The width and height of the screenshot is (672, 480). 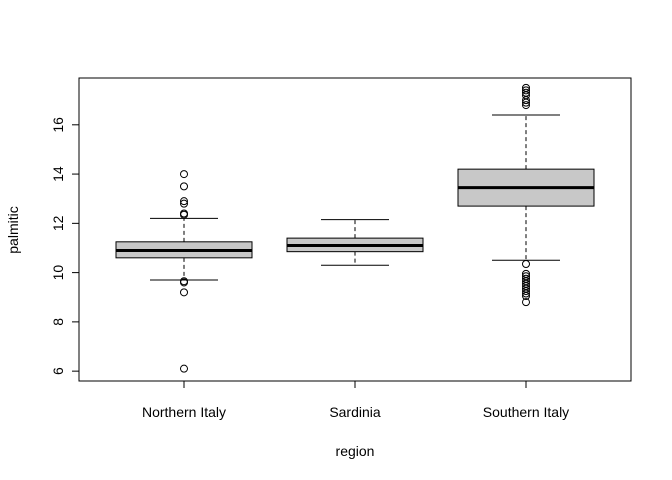 I want to click on x-tick-label: Northern Italy, so click(x=184, y=412).